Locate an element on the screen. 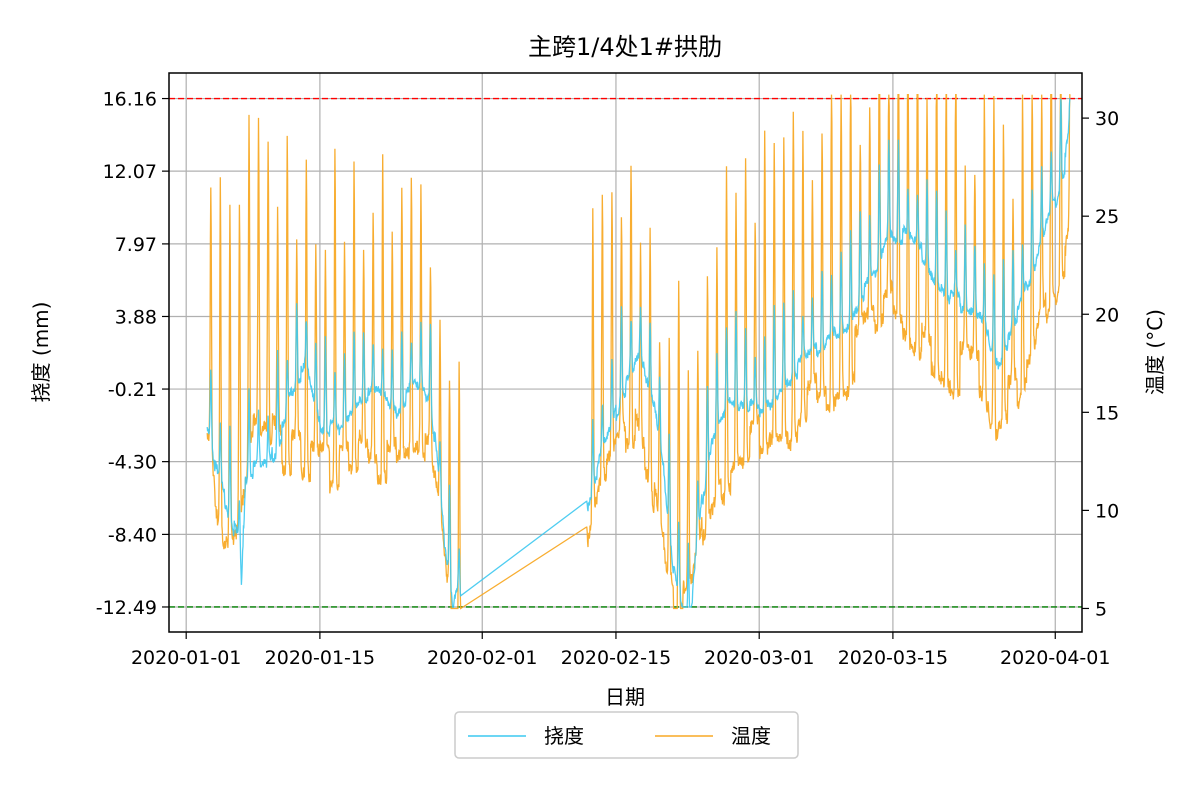 This screenshot has height=800, width=1200. x-tick-label: 2020-04-01 is located at coordinates (1055, 658).